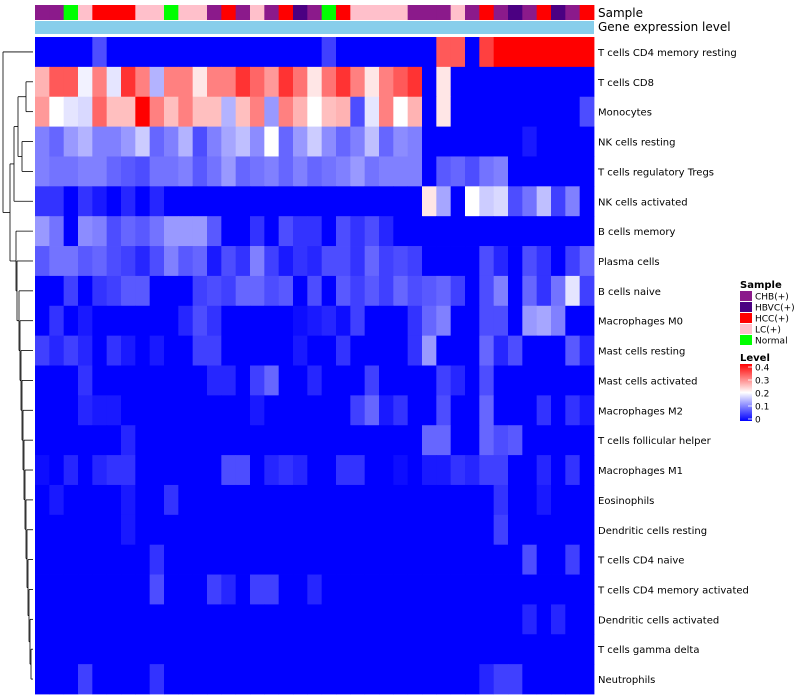 The width and height of the screenshot is (800, 700). I want to click on row-label: T cells regulatory Tregs, so click(655, 172).